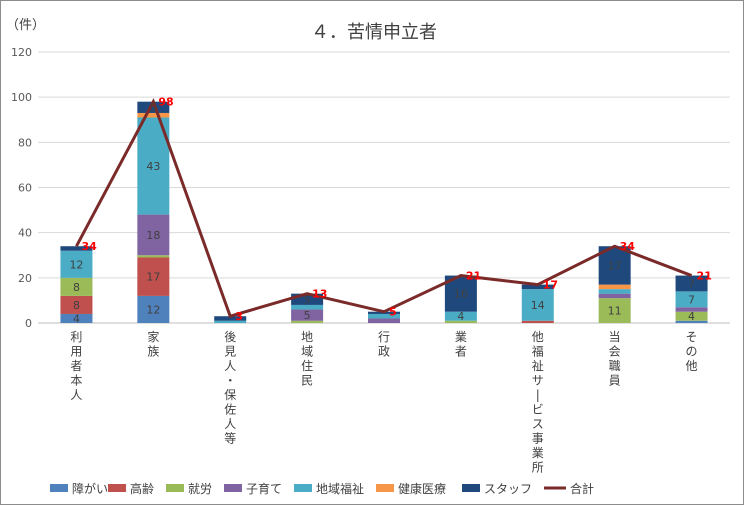 This screenshot has width=746, height=507. I want to click on data-label: 14, so click(538, 305).